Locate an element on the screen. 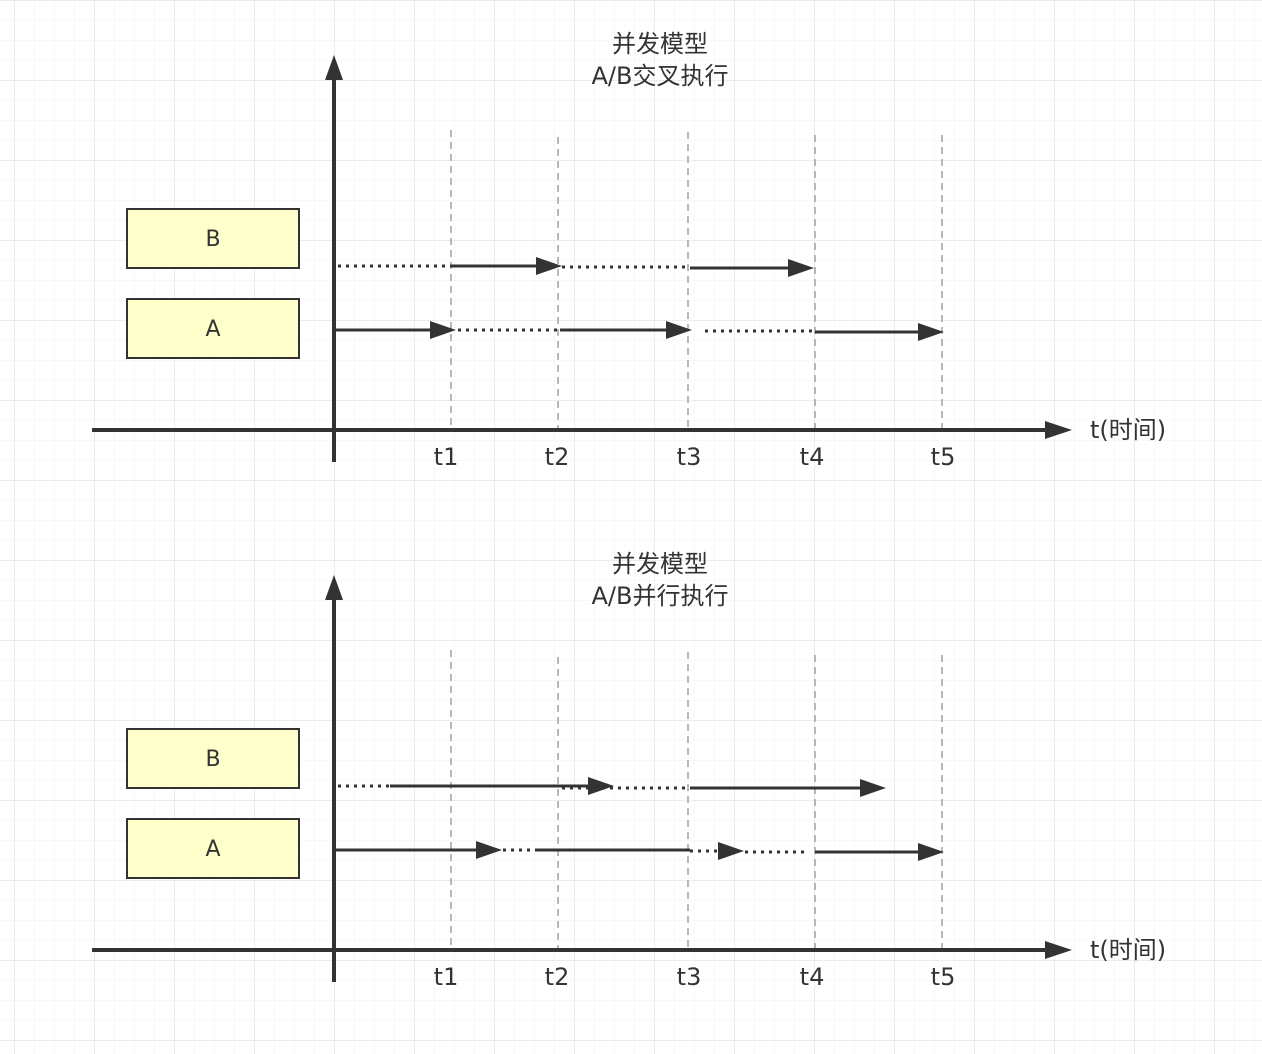 This screenshot has height=1054, width=1262. diagram-title-line2: A/B并行执行 is located at coordinates (660, 596).